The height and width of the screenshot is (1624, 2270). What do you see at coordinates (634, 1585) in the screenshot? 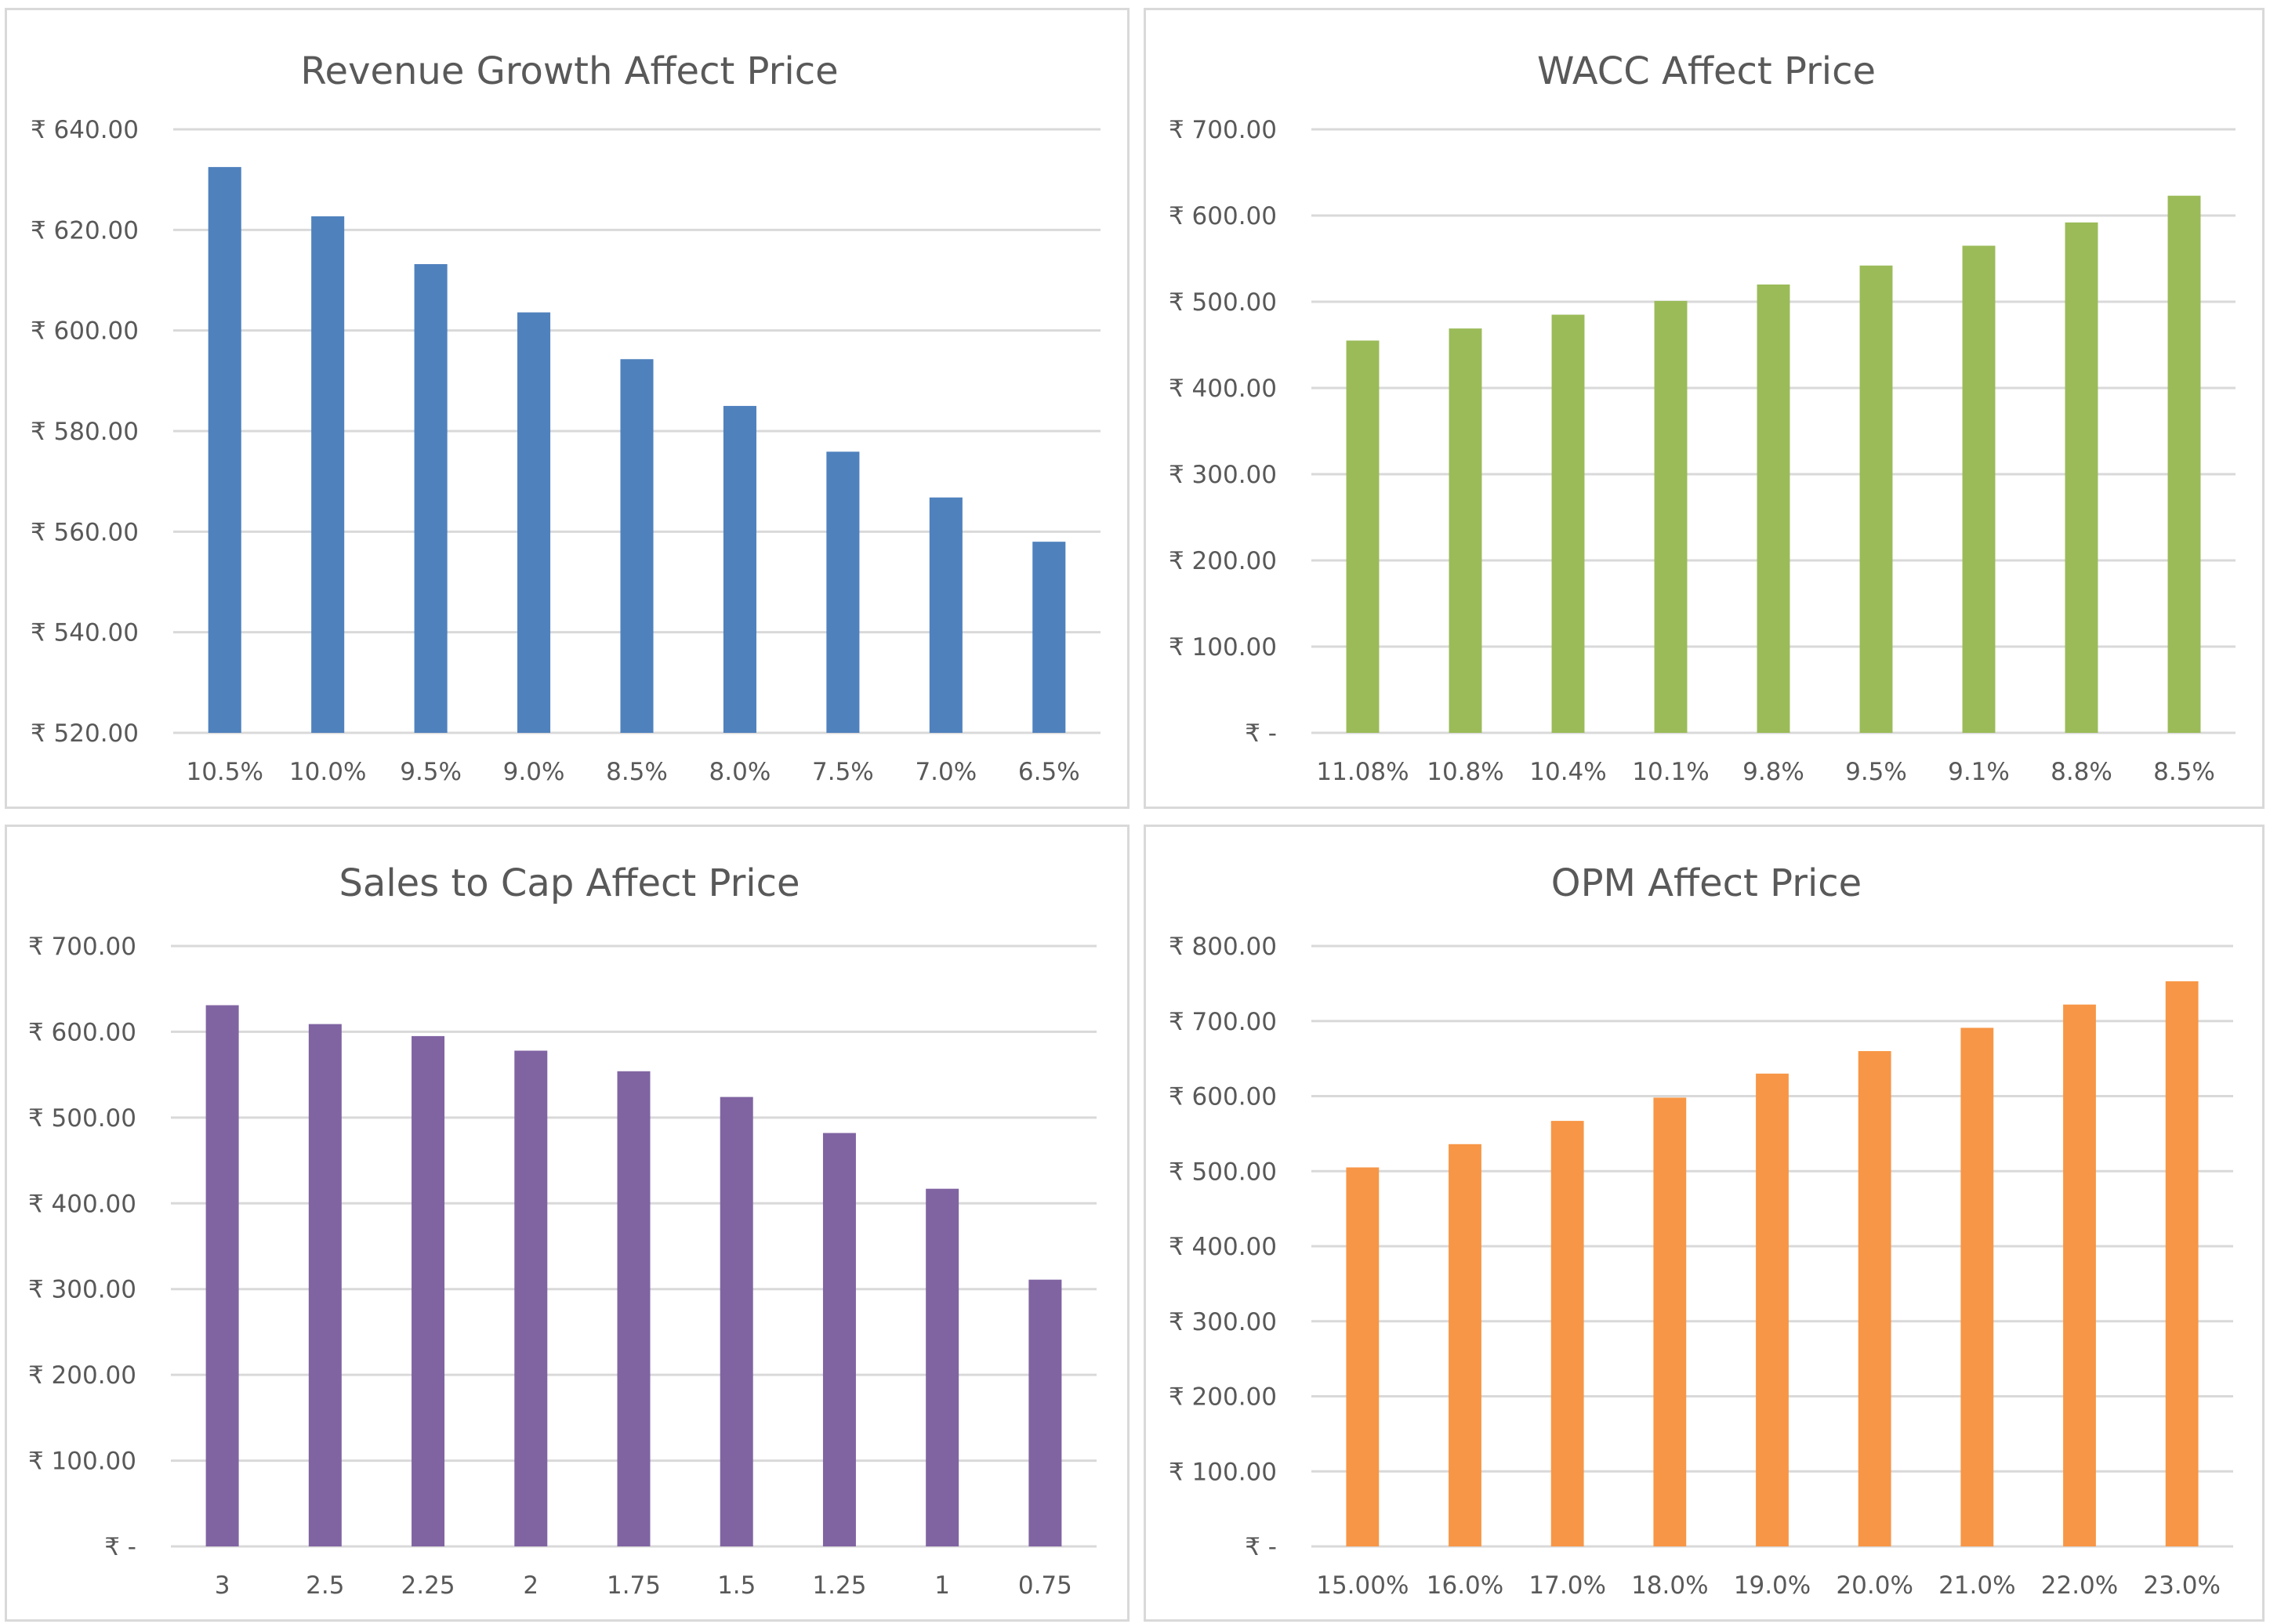
I see `x-tick-label: 1.75` at bounding box center [634, 1585].